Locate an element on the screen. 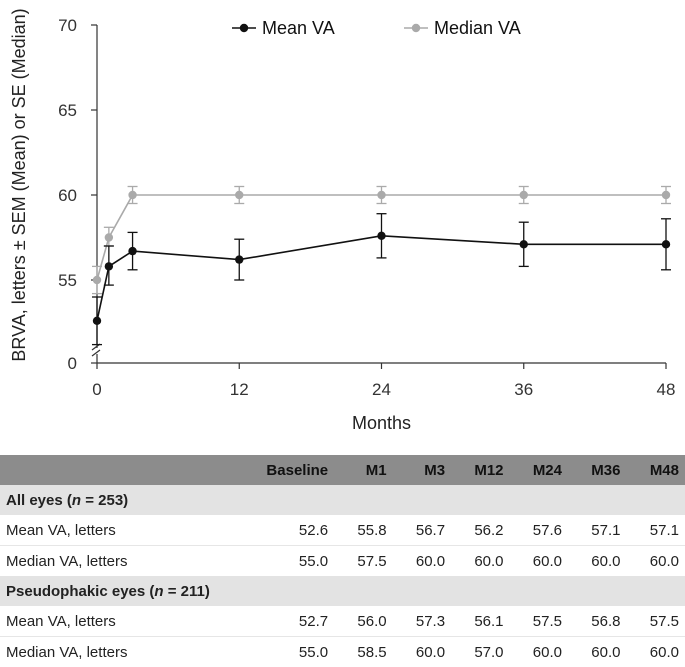 This screenshot has width=685, height=667. table-cell: 57.6 is located at coordinates (539, 530).